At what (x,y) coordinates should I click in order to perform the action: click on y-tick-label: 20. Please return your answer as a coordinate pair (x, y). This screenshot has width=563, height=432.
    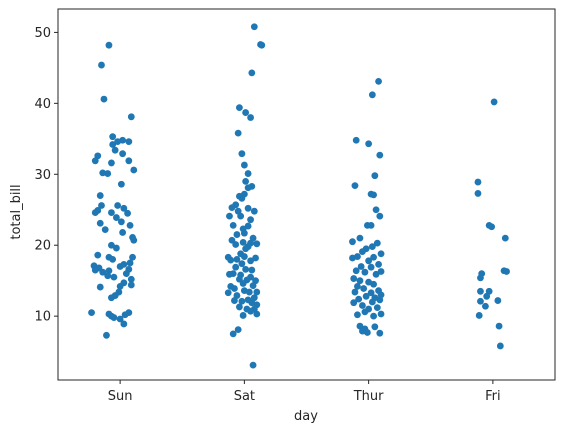
    Looking at the image, I should click on (42, 246).